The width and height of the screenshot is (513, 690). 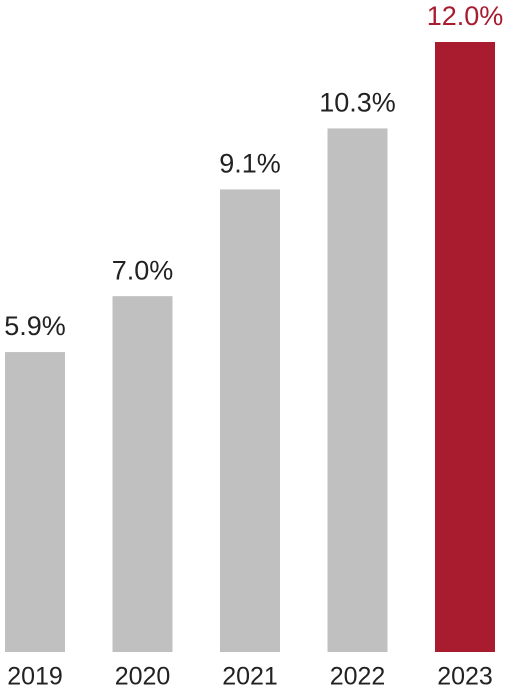 What do you see at coordinates (250, 676) in the screenshot?
I see `x-tick-label: 2021` at bounding box center [250, 676].